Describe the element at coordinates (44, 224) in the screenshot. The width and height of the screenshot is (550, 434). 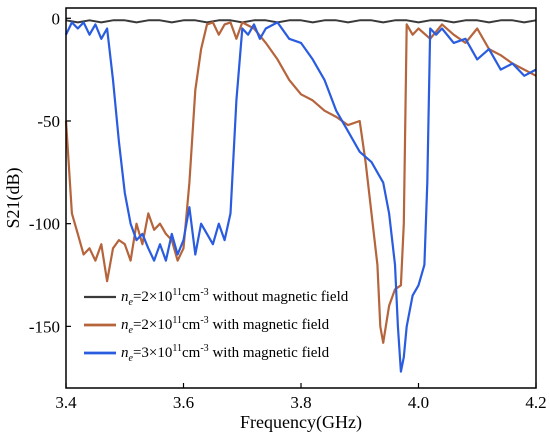
I see `y-tick-label: -100` at that location.